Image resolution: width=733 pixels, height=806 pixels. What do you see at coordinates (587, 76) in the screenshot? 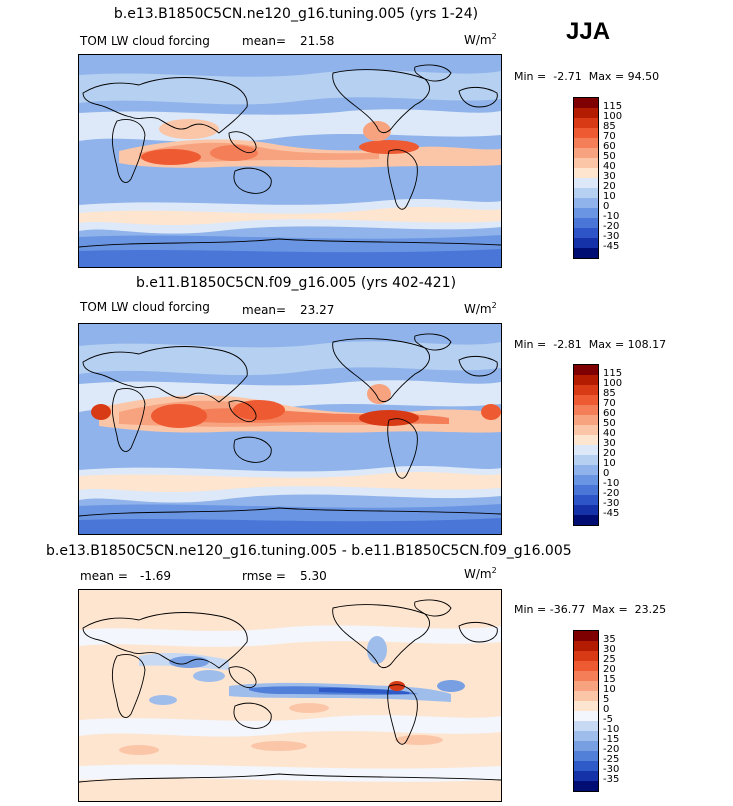
I see `panel1-minmax: Min = -2.71 Max = 94.50` at bounding box center [587, 76].